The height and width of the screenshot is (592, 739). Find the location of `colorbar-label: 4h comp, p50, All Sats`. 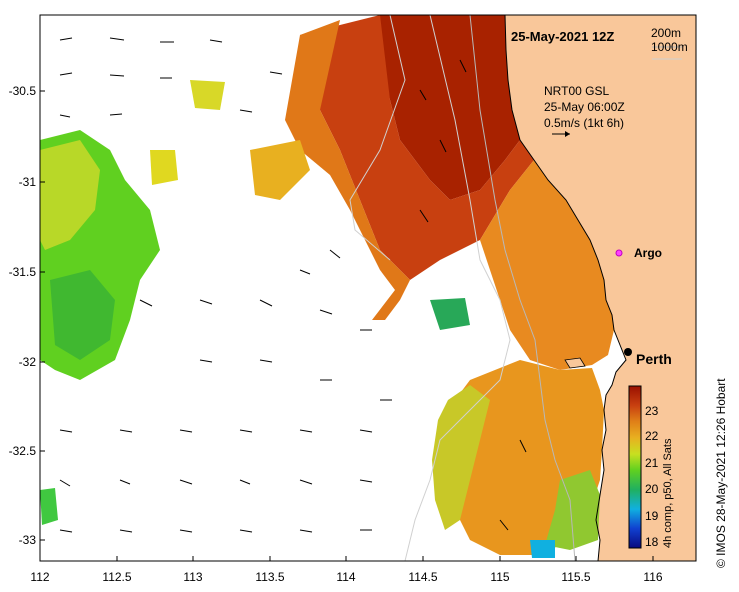

colorbar-label: 4h comp, p50, All Sats is located at coordinates (668, 493).